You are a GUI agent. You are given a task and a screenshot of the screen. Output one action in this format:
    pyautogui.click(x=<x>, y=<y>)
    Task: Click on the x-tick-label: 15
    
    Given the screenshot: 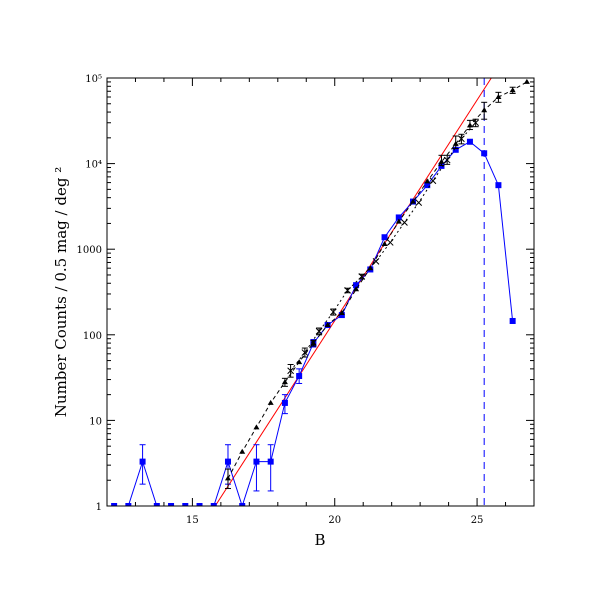 What is the action you would take?
    pyautogui.click(x=192, y=520)
    